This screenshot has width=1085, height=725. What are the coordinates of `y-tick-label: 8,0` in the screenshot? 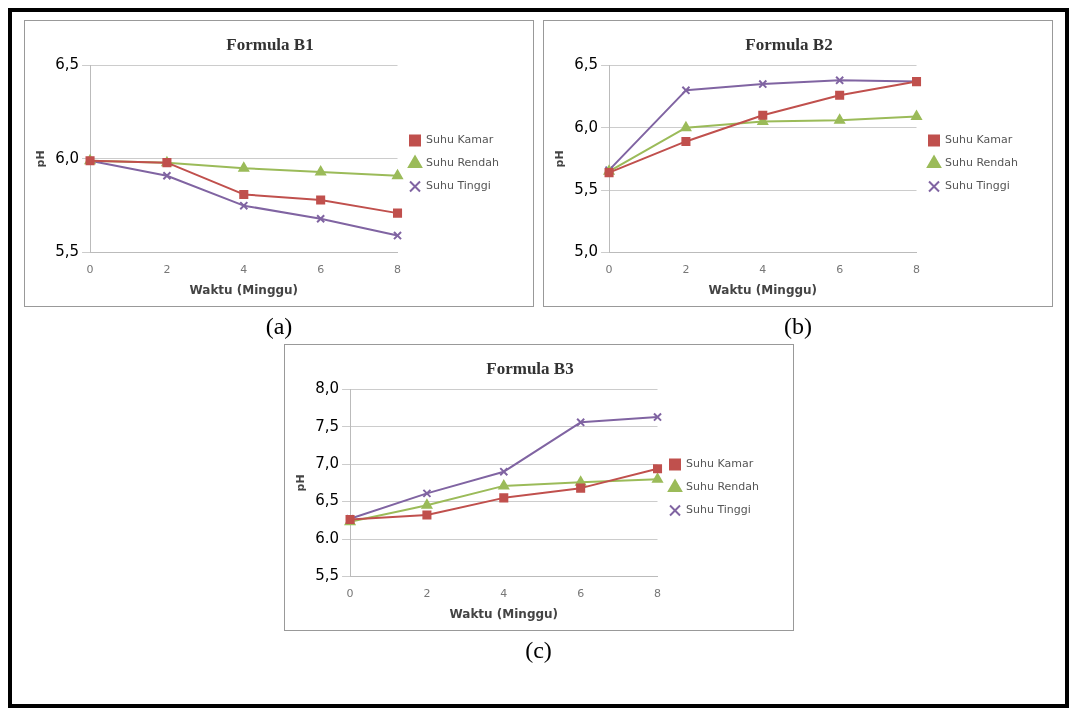 It's located at (326, 388).